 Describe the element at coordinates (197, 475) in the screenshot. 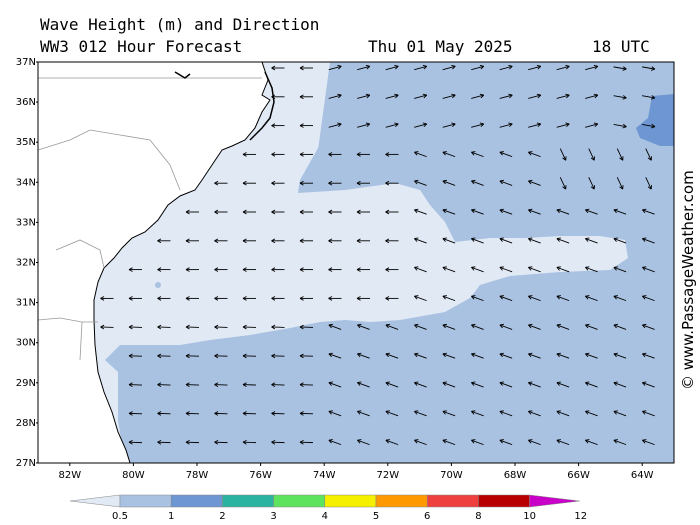

I see `lon-label: 78W` at that location.